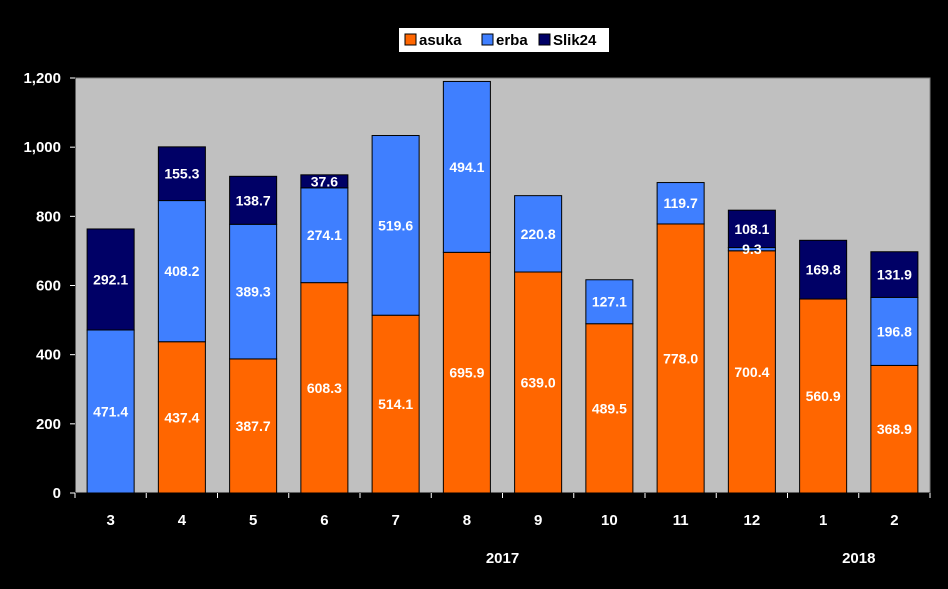 The width and height of the screenshot is (948, 589). I want to click on data-label: 131.9, so click(894, 275).